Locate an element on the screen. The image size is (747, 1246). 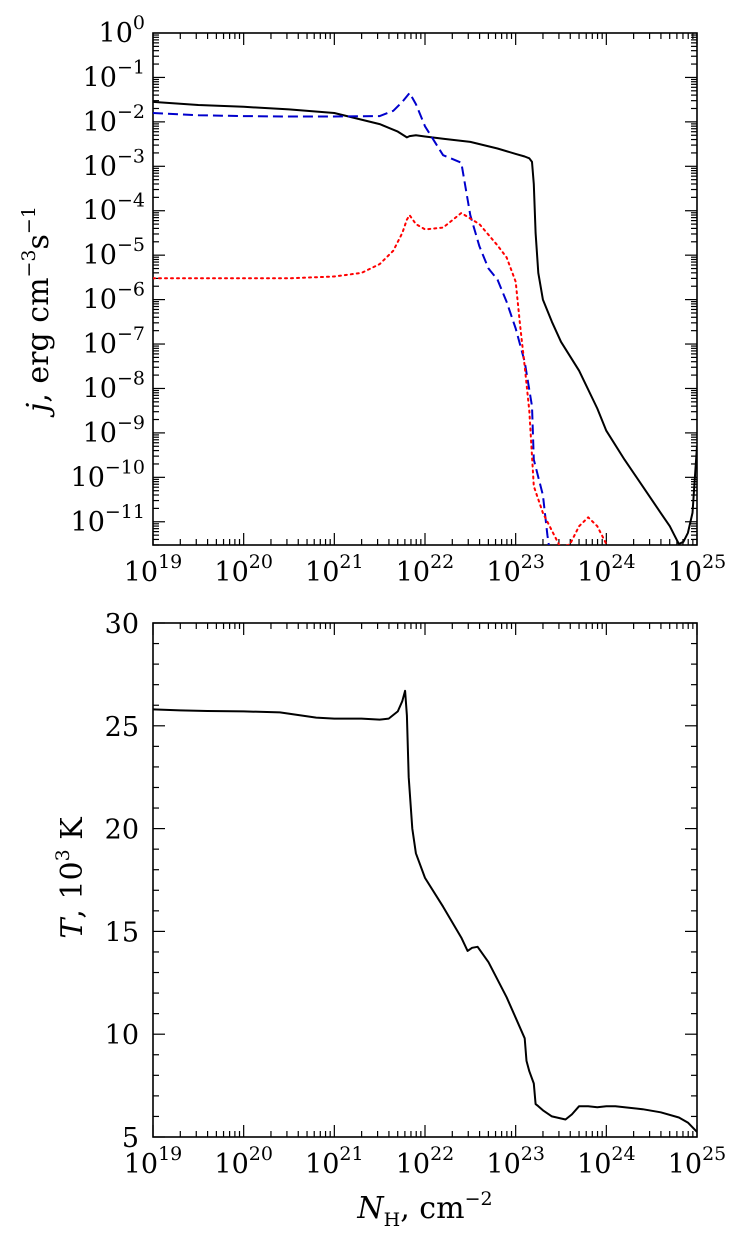
y-tick-label: 10⁻¹ is located at coordinates (114, 74).